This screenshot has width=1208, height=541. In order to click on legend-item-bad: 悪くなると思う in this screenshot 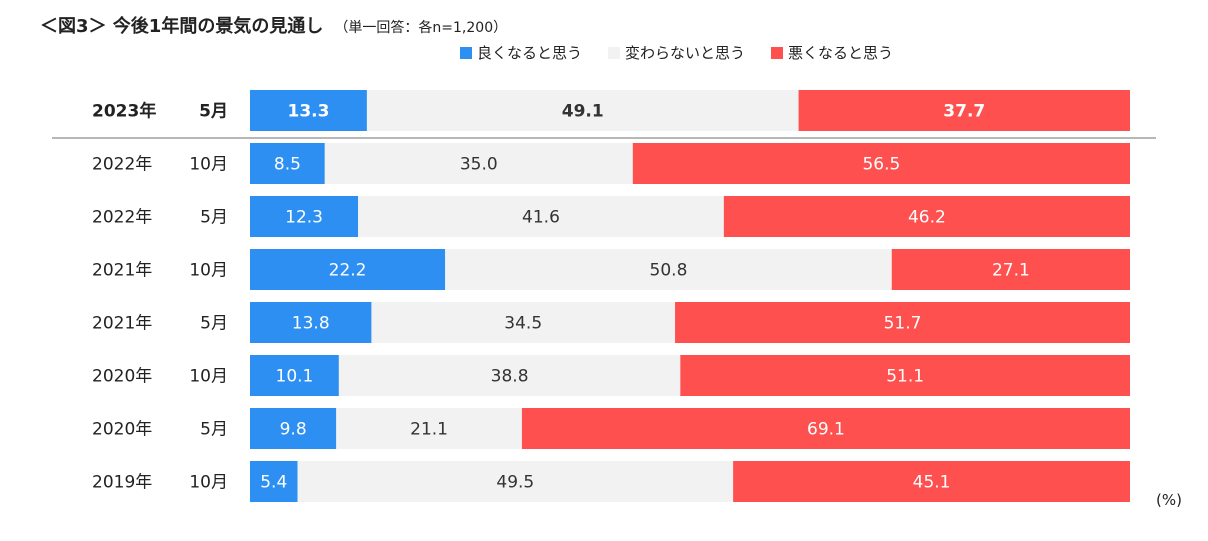, I will do `click(832, 52)`.